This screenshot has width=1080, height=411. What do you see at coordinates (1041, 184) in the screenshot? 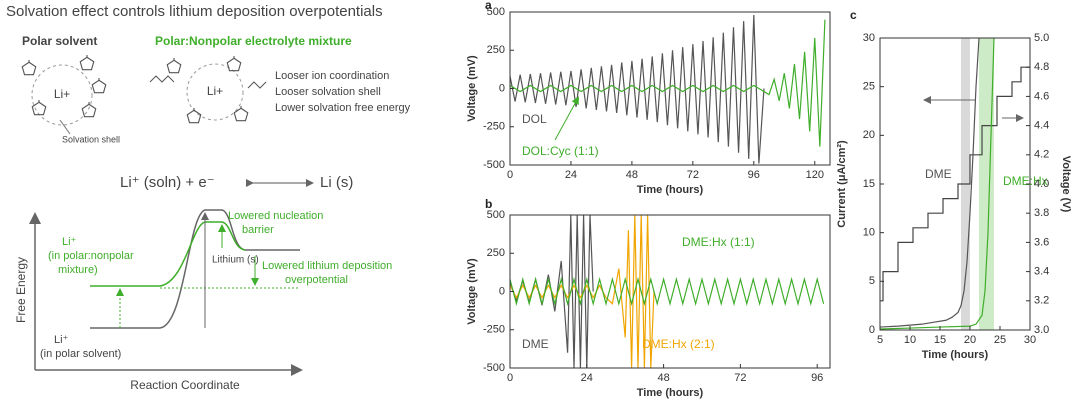
I see `y2-tick-label: 4.0` at bounding box center [1041, 184].